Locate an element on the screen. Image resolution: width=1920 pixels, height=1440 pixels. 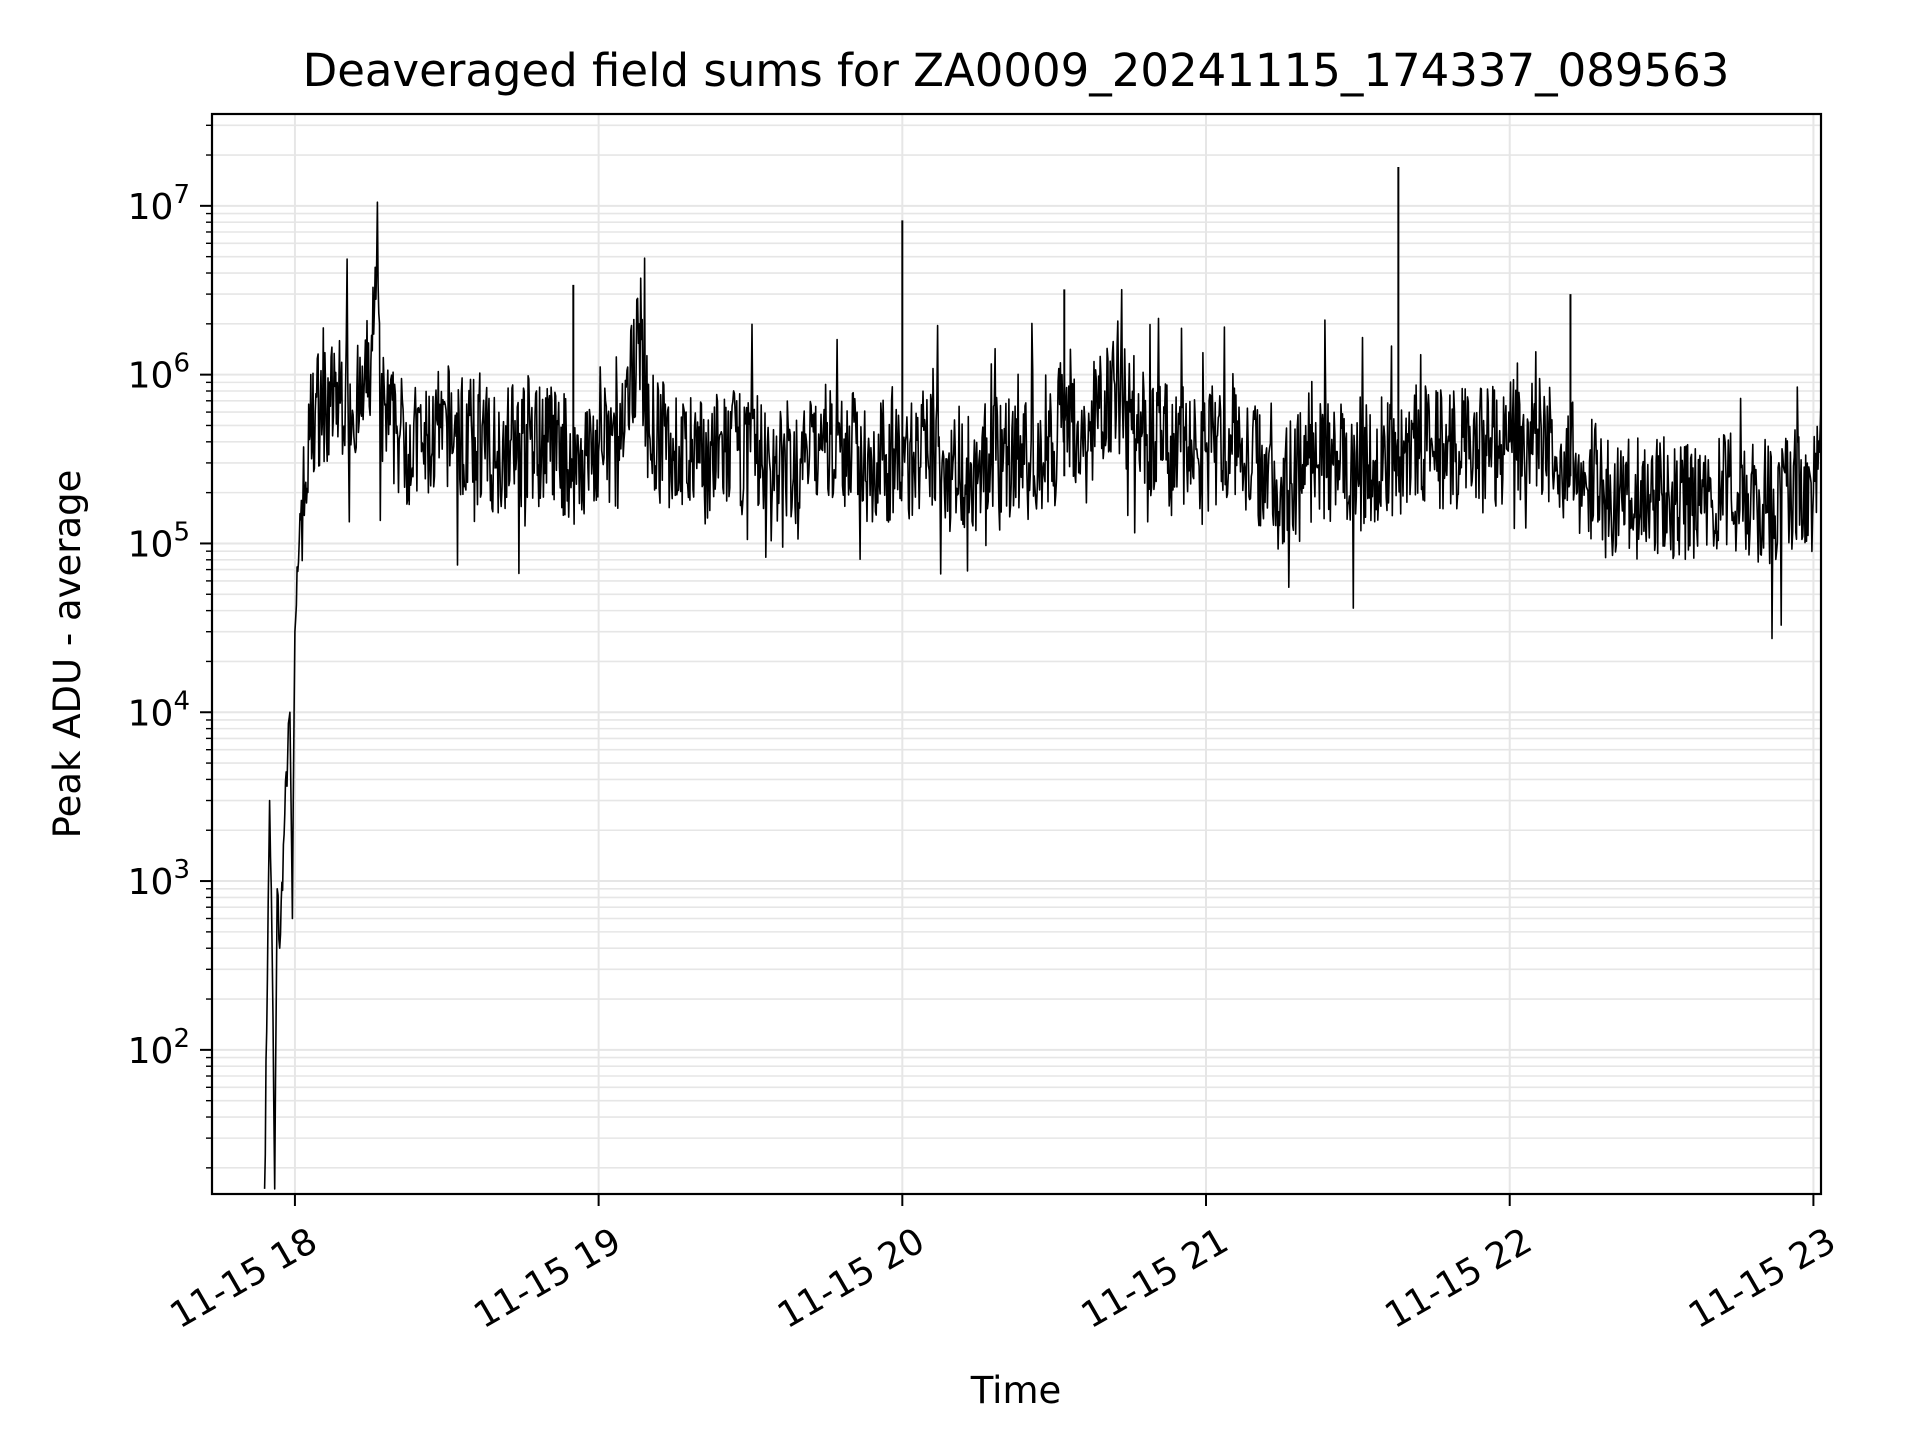
y-axis-label: Peak ADU - average is located at coordinates (67, 654).